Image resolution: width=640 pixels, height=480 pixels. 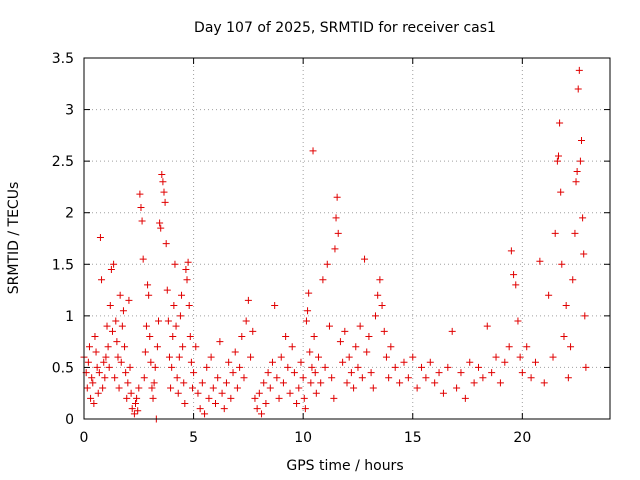 I want to click on y-tick-label: 3, so click(x=69, y=111).